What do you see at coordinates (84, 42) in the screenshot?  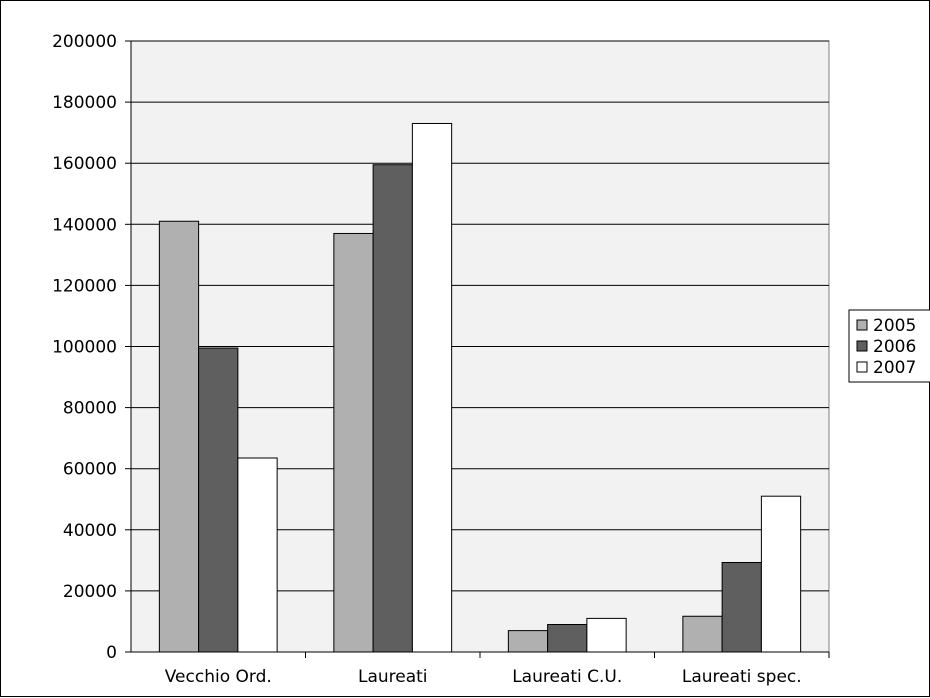 I see `y-tick-label: 200000` at bounding box center [84, 42].